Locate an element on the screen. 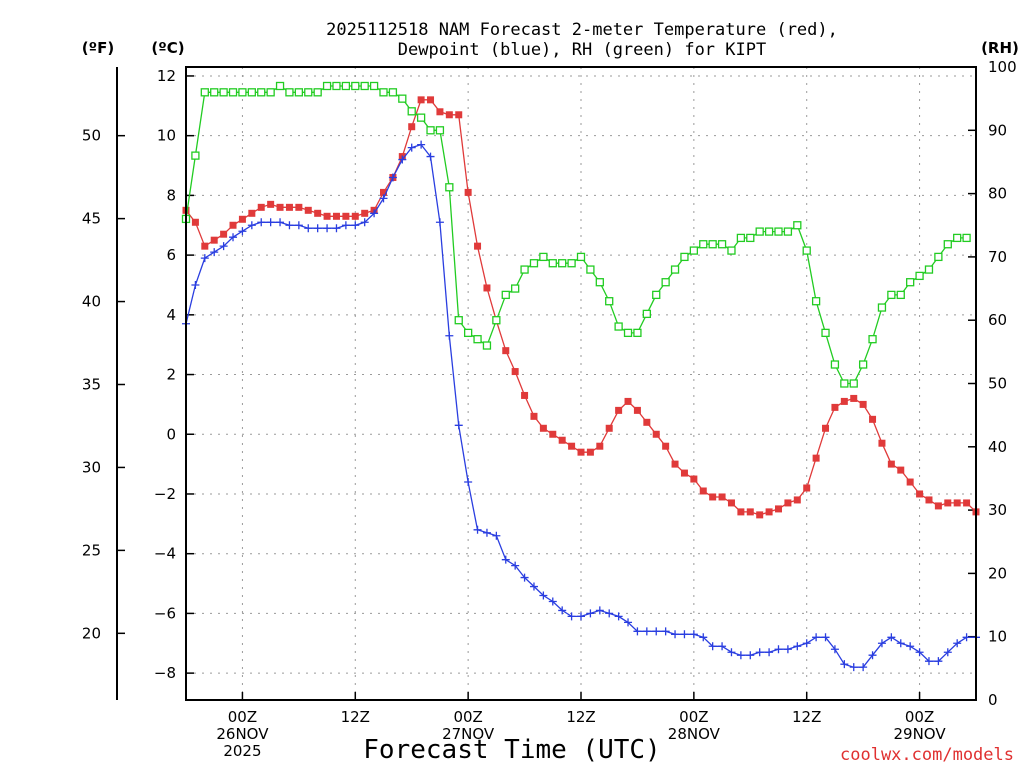  fahrenheit-tick-label: 40 is located at coordinates (91, 302).